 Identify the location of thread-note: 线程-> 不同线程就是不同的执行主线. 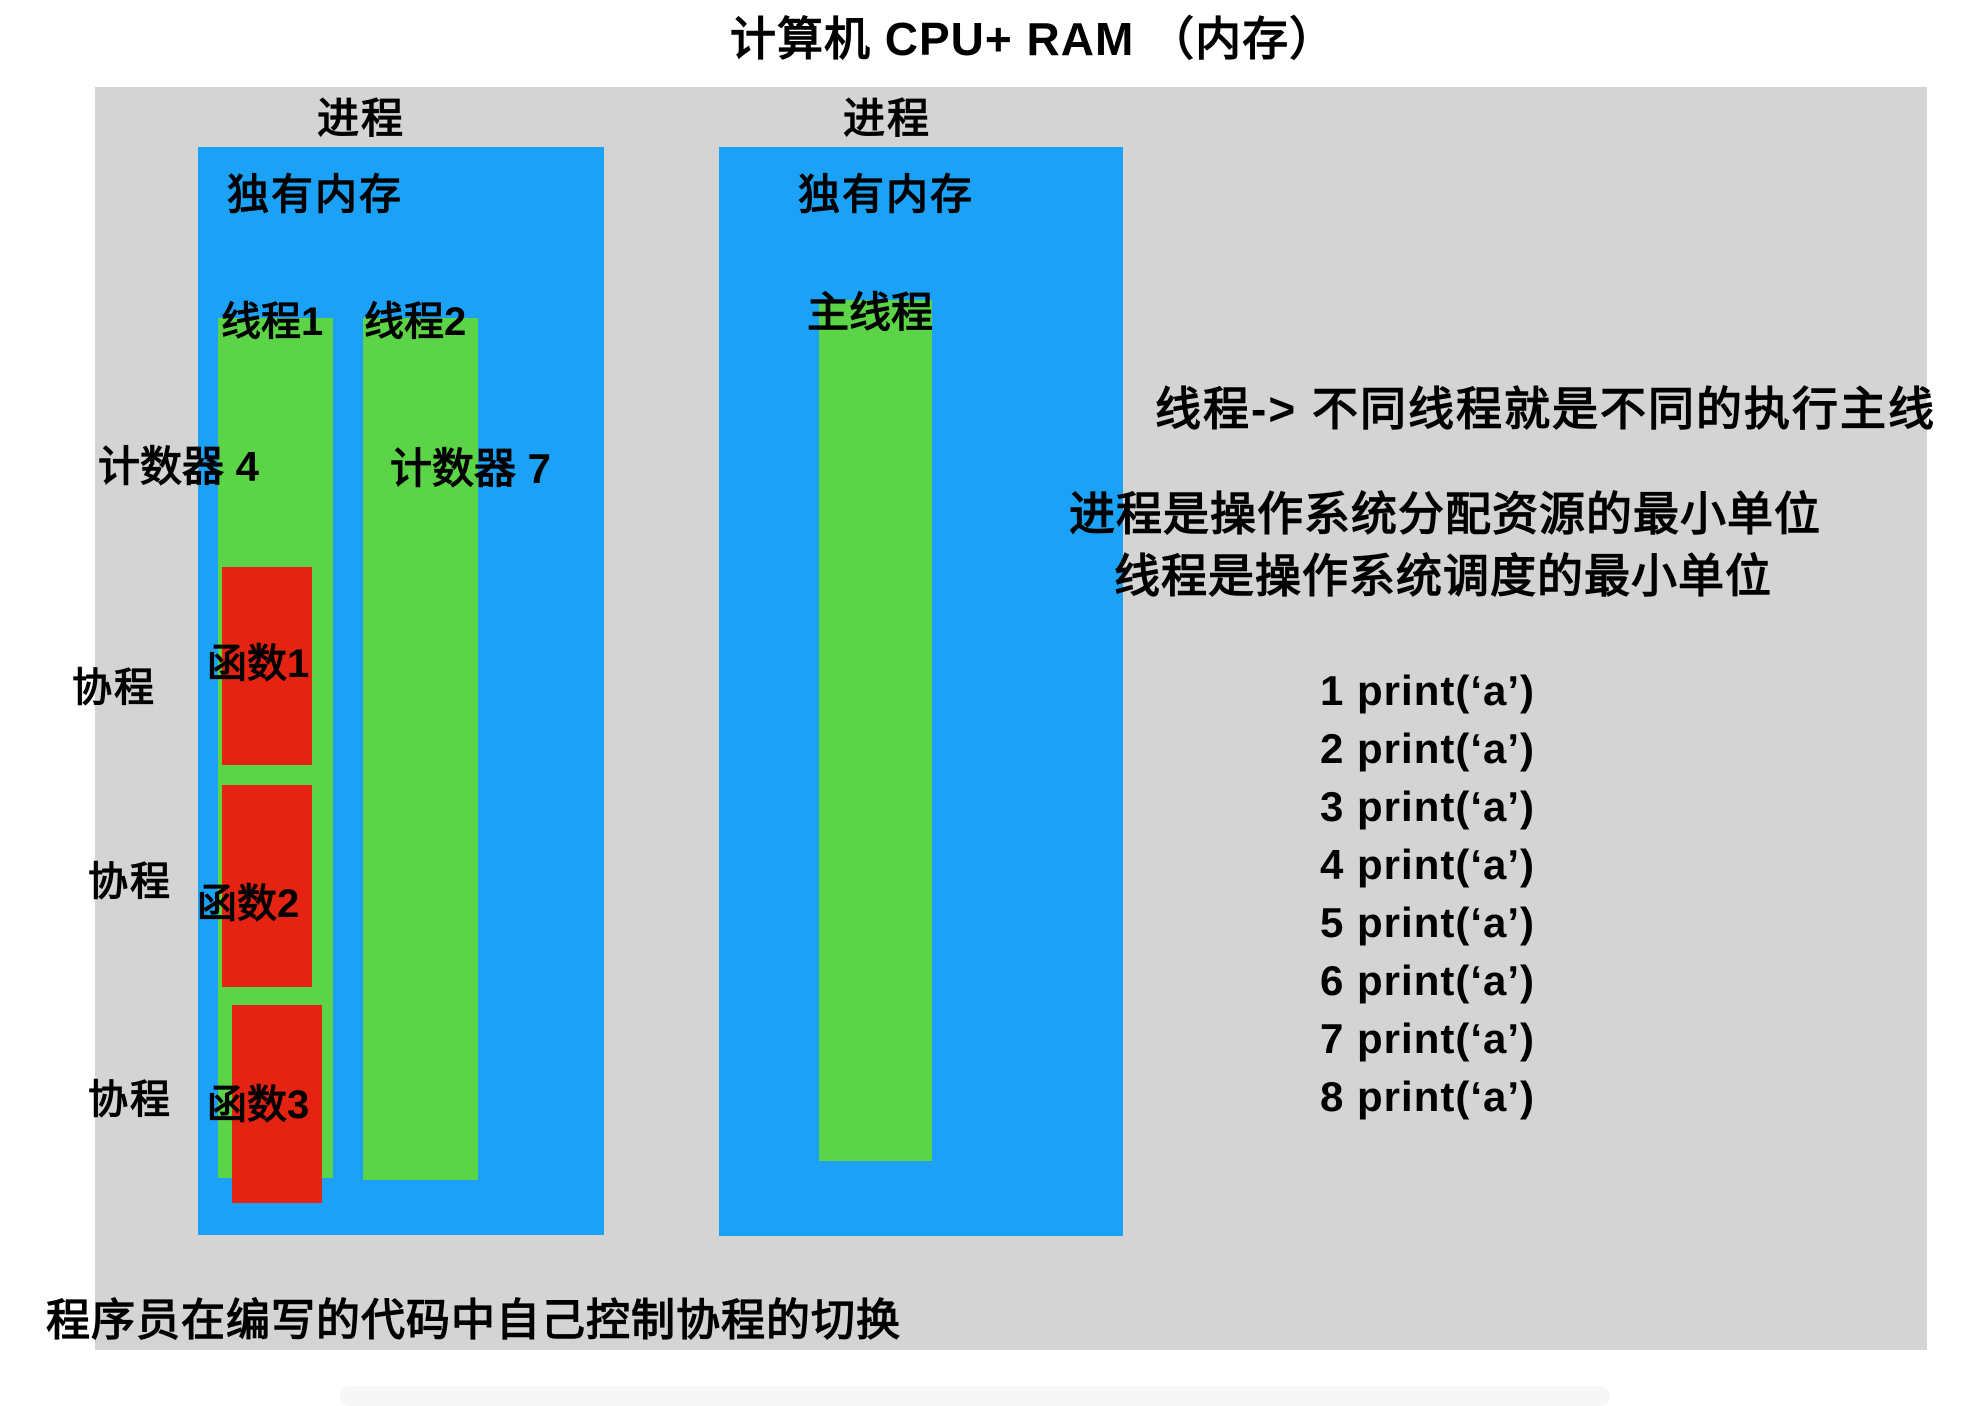
(1545, 409).